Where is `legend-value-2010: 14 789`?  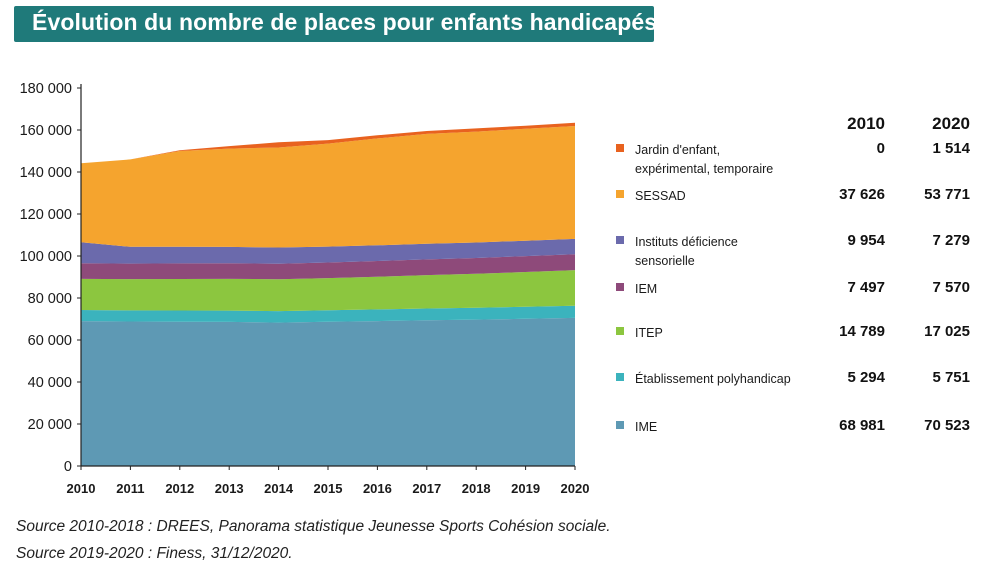 legend-value-2010: 14 789 is located at coordinates (862, 331).